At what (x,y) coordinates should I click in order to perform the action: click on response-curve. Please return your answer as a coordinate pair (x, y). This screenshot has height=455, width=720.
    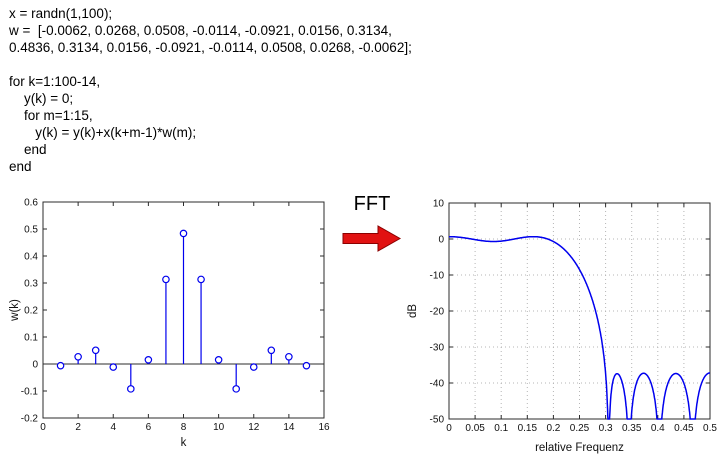
    Looking at the image, I should click on (580, 327).